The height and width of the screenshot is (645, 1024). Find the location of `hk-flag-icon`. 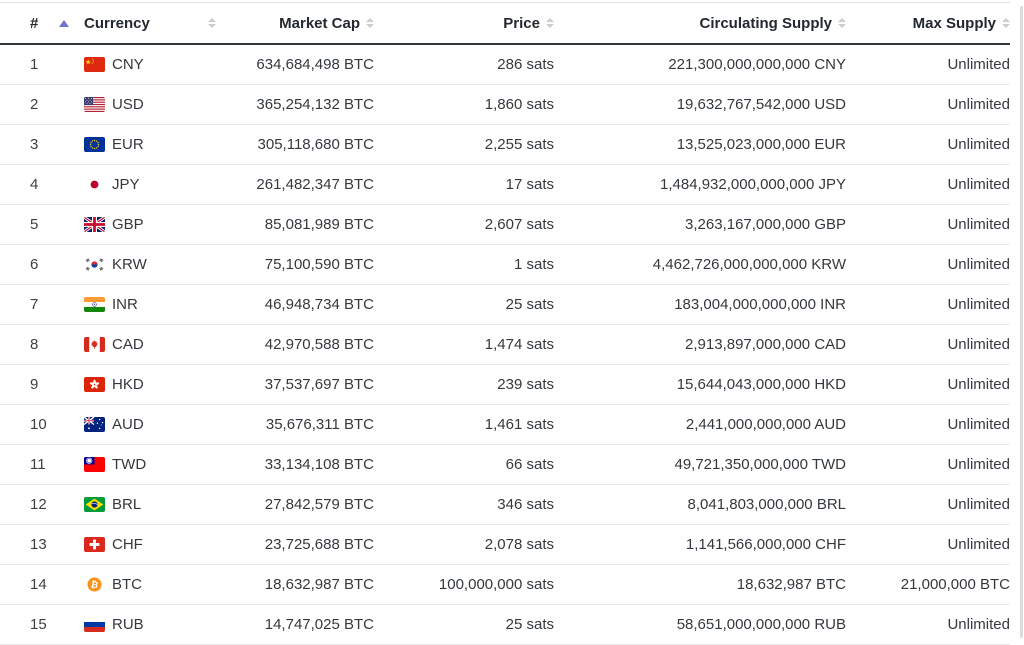

hk-flag-icon is located at coordinates (94, 384).